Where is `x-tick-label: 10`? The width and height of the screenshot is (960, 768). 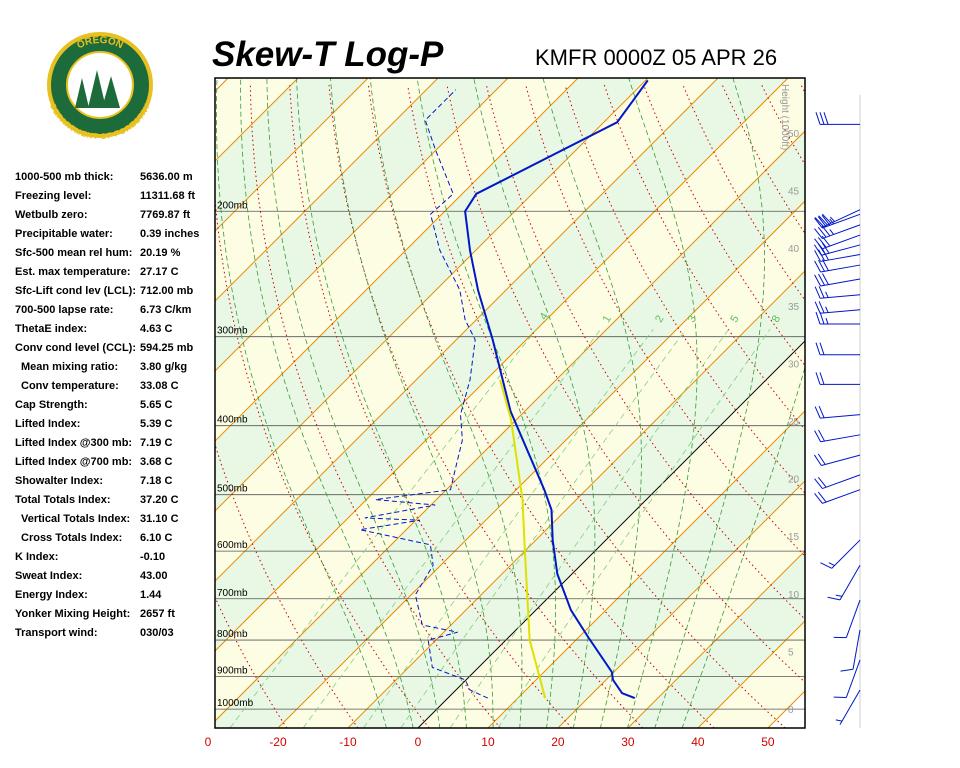
x-tick-label: 10 is located at coordinates (488, 742).